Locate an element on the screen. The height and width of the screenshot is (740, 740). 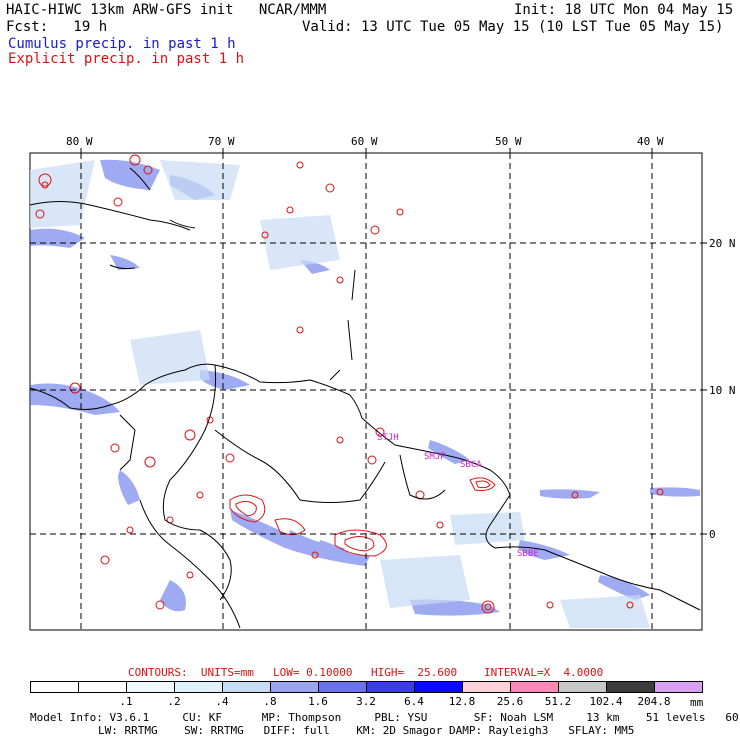
colorbar-level-label: 1.6 is located at coordinates (318, 701).